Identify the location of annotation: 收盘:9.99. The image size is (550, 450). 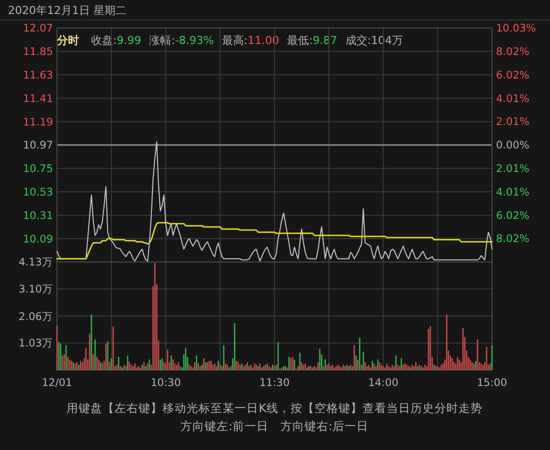
(116, 40).